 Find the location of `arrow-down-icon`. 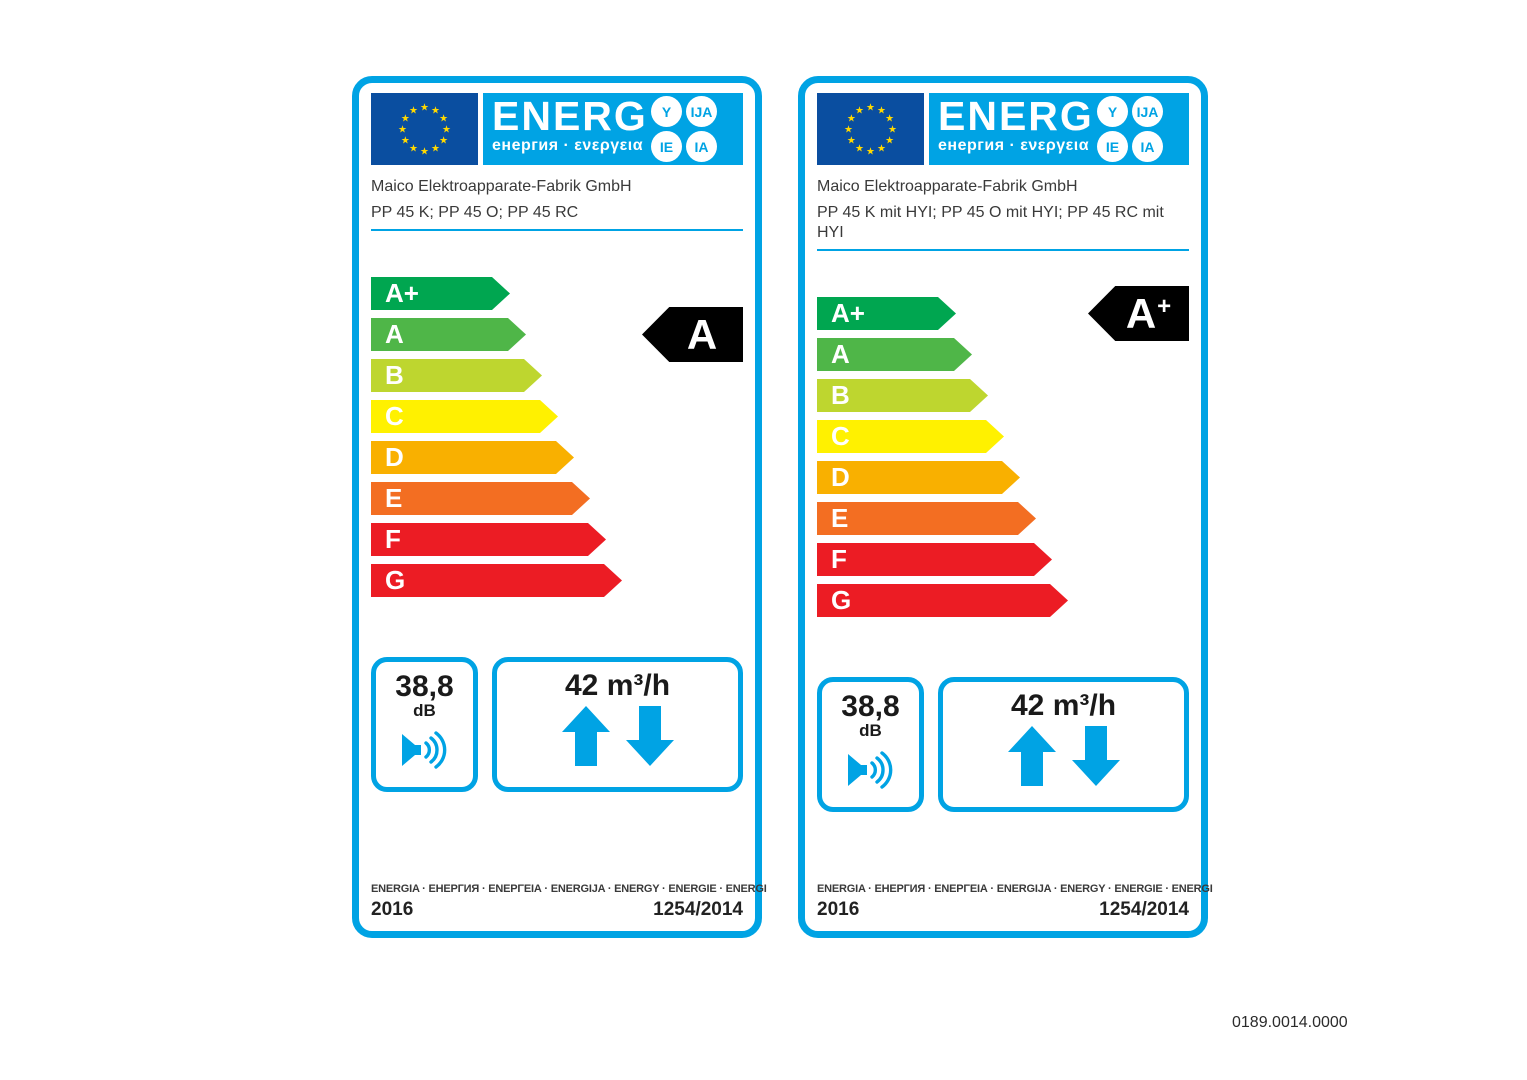

arrow-down-icon is located at coordinates (649, 736).